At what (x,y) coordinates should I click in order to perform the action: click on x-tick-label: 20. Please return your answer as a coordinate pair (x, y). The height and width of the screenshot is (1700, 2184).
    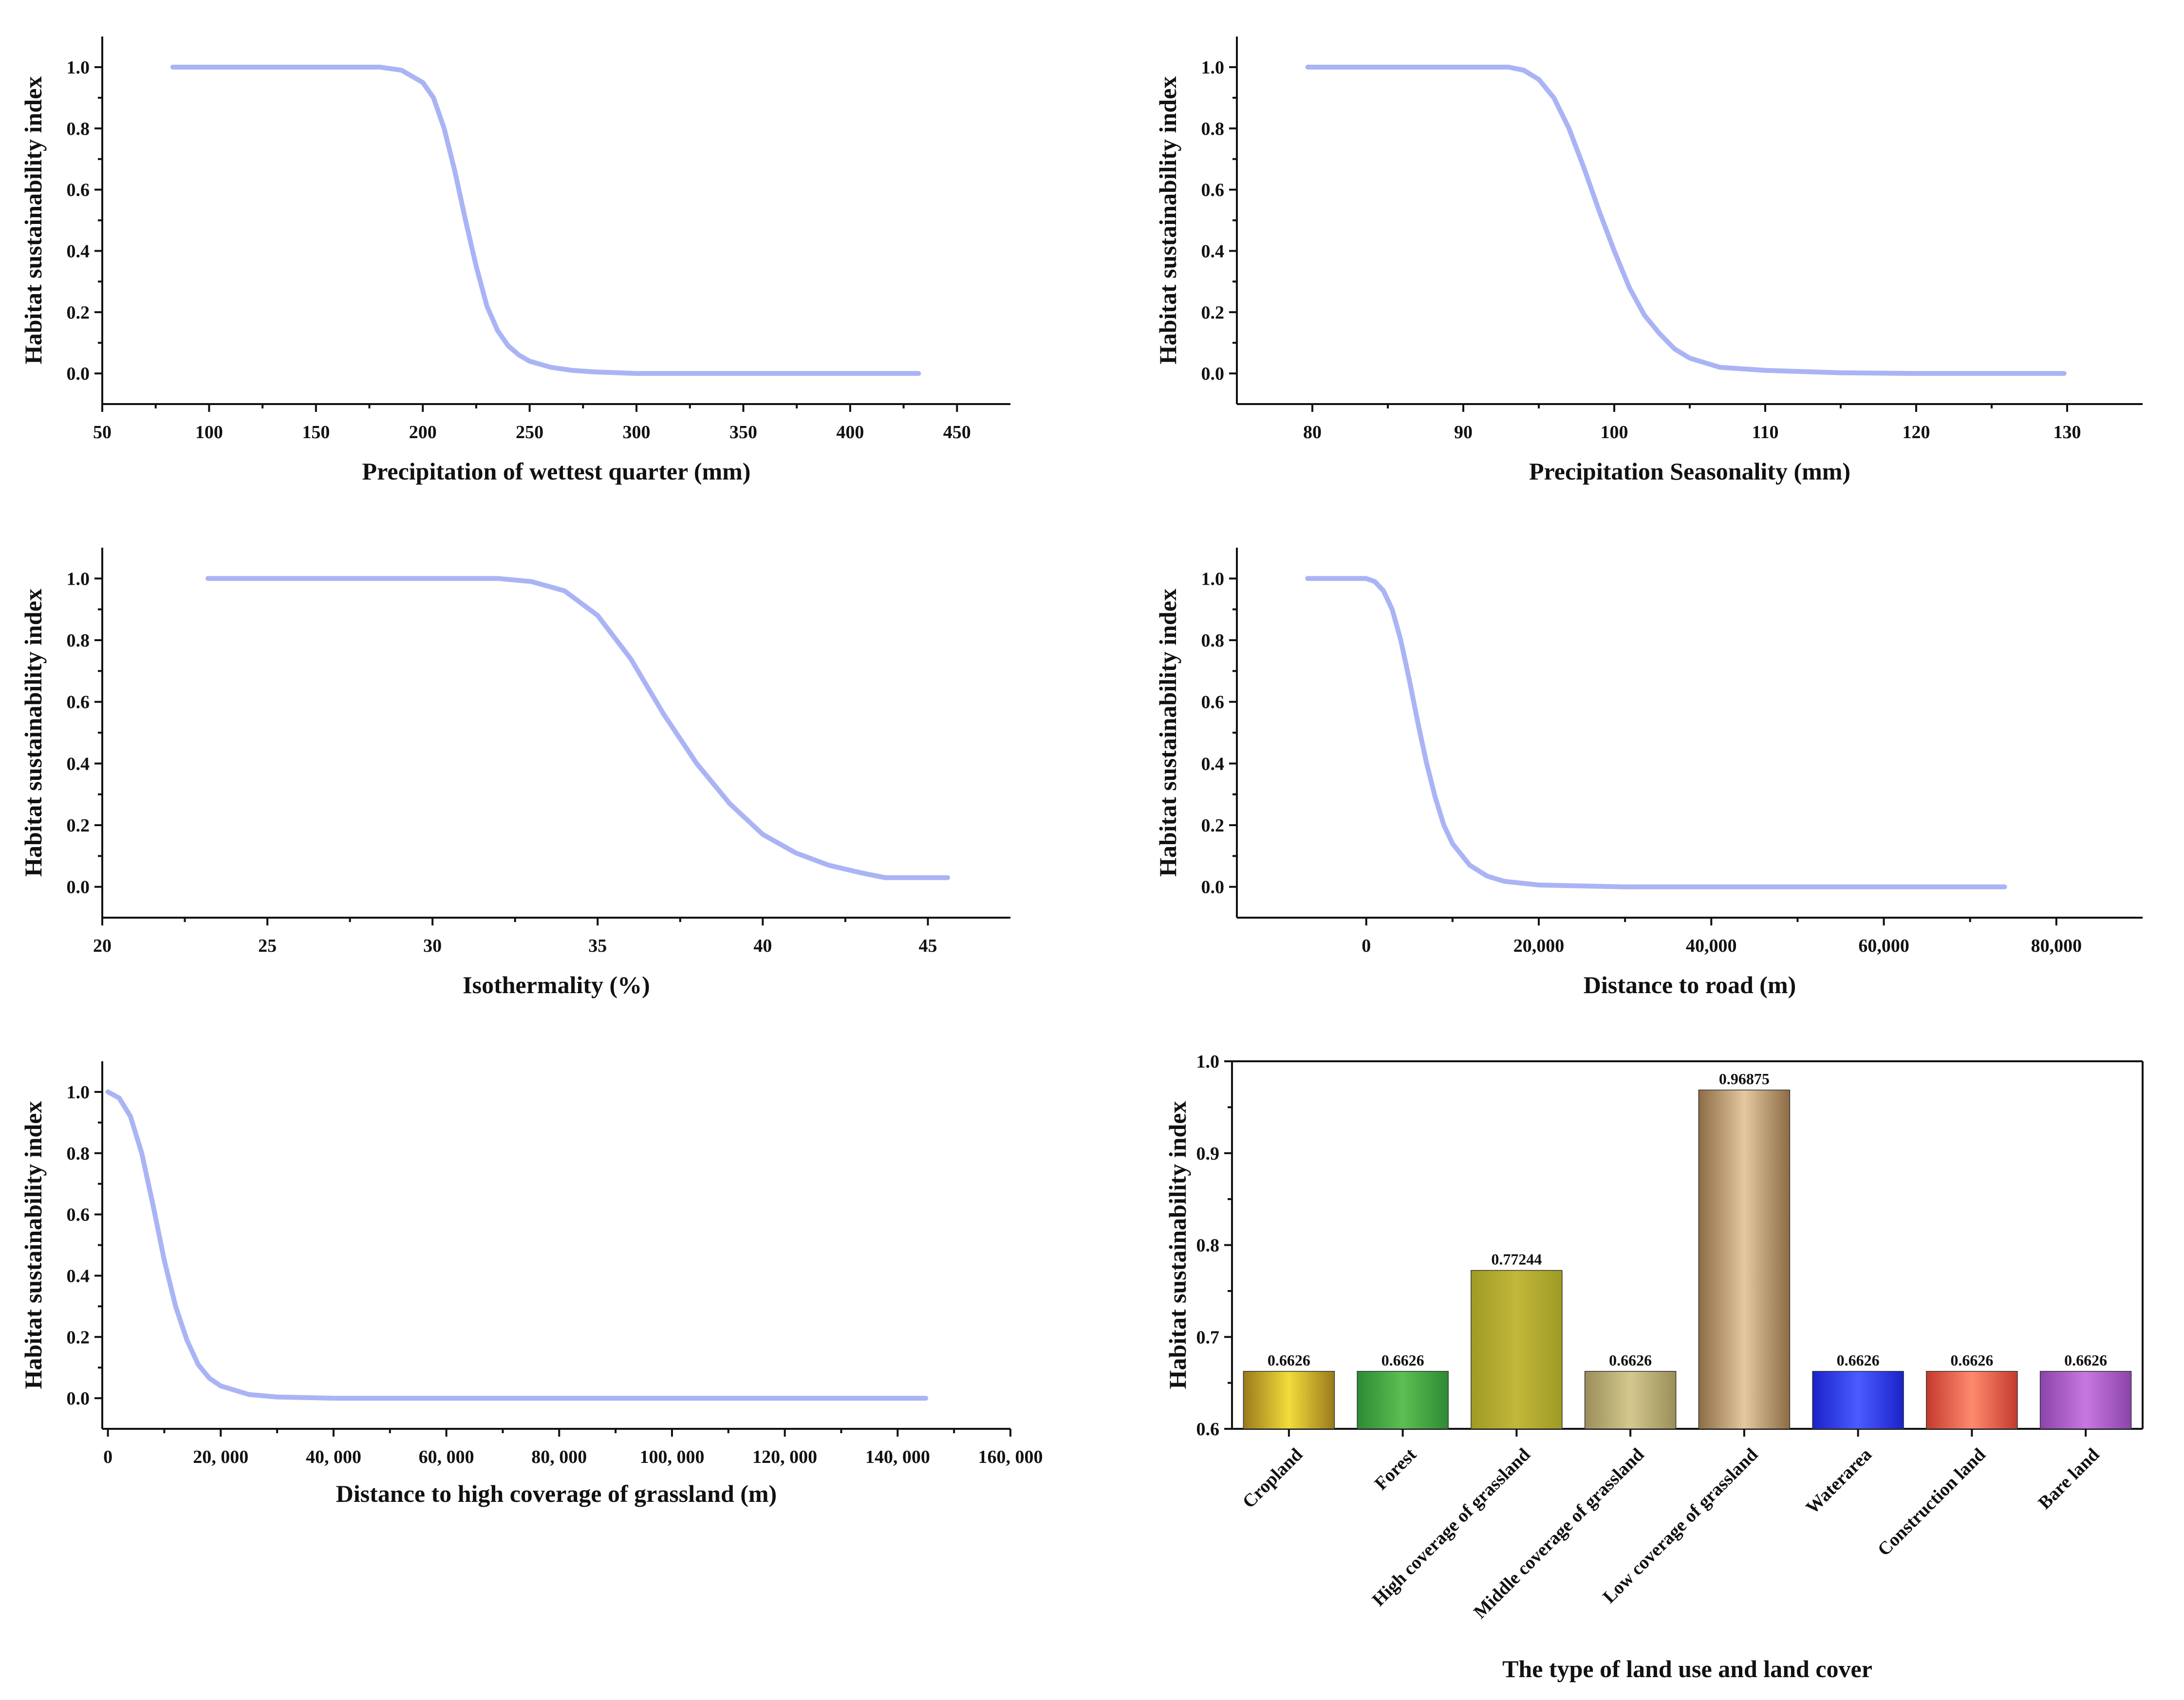
    Looking at the image, I should click on (102, 946).